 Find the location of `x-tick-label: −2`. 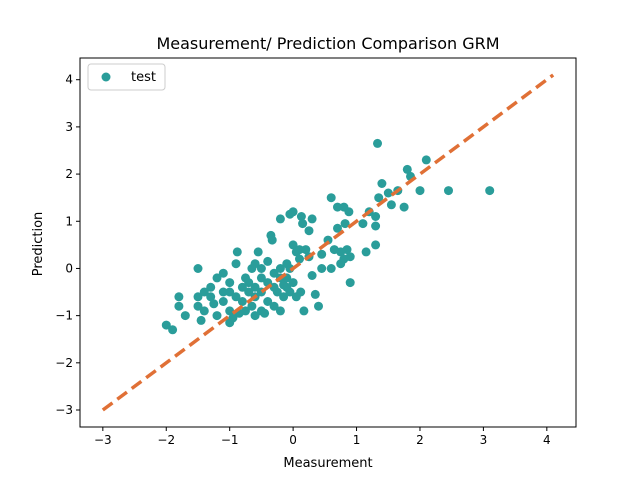

x-tick-label: −2 is located at coordinates (166, 440).